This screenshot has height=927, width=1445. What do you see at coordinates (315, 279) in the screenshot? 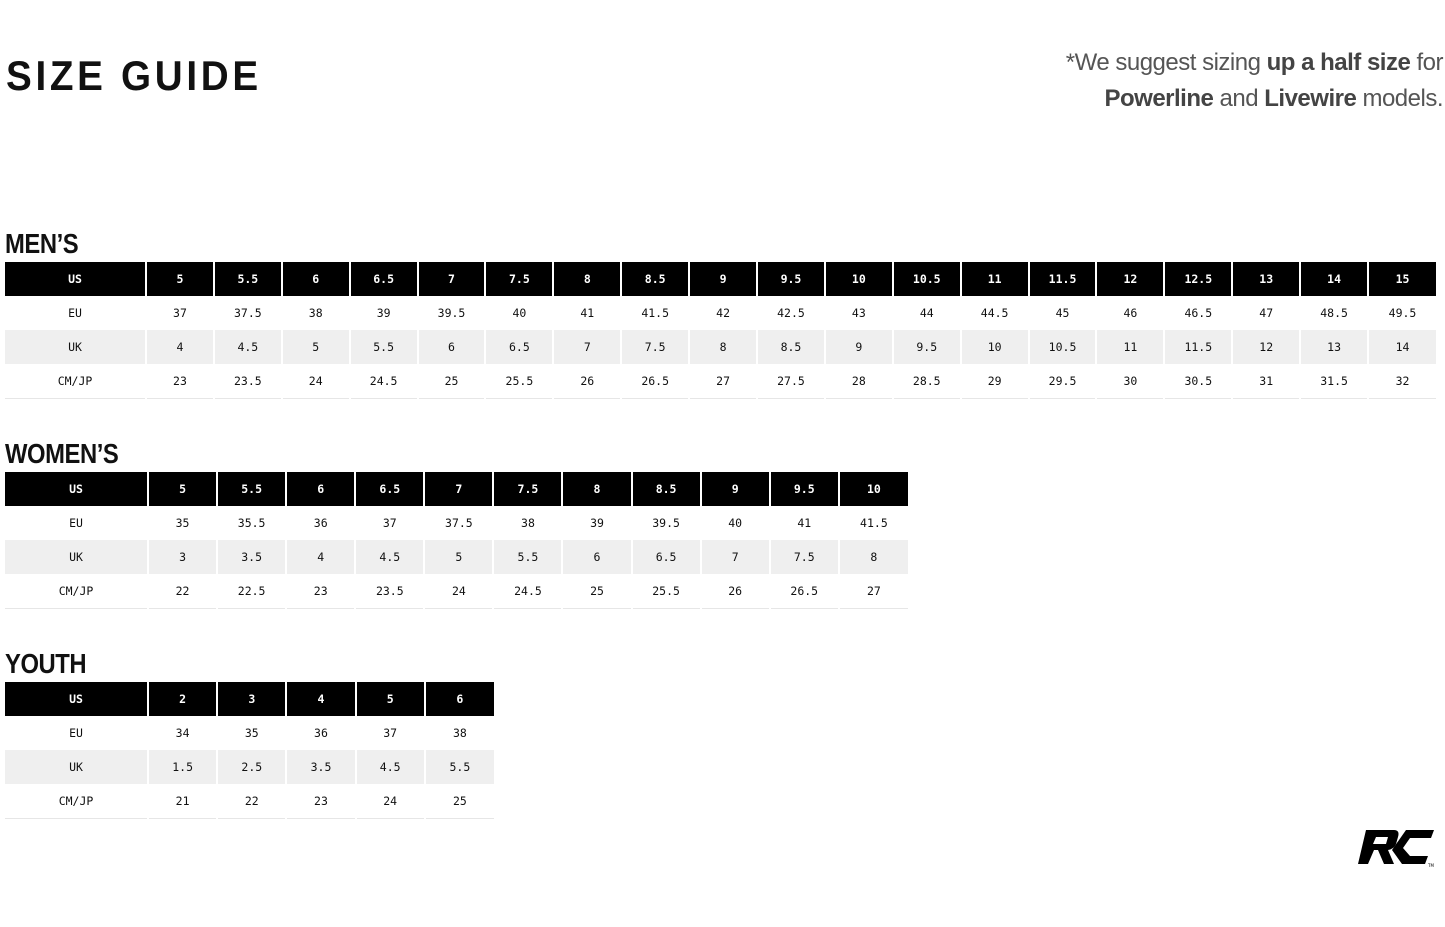
I see `size-cell: 6` at bounding box center [315, 279].